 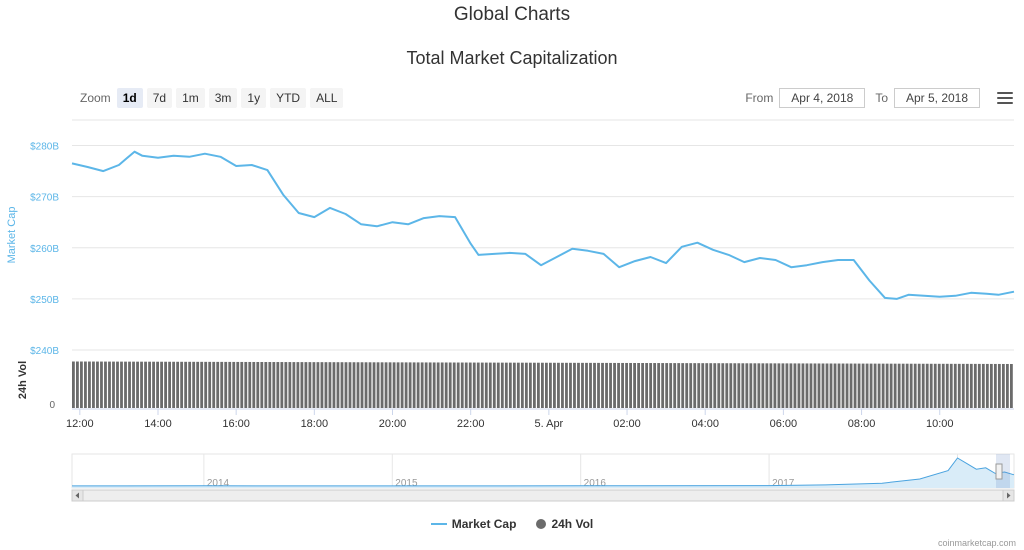 I want to click on from-label: From, so click(x=759, y=98).